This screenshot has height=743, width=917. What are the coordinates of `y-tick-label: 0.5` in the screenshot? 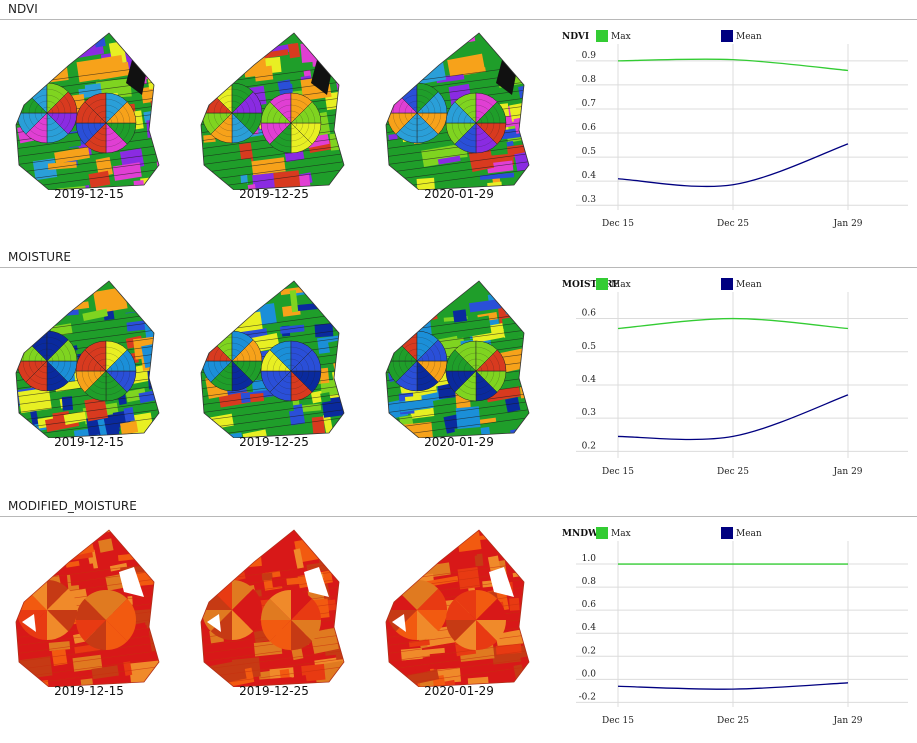 It's located at (589, 347).